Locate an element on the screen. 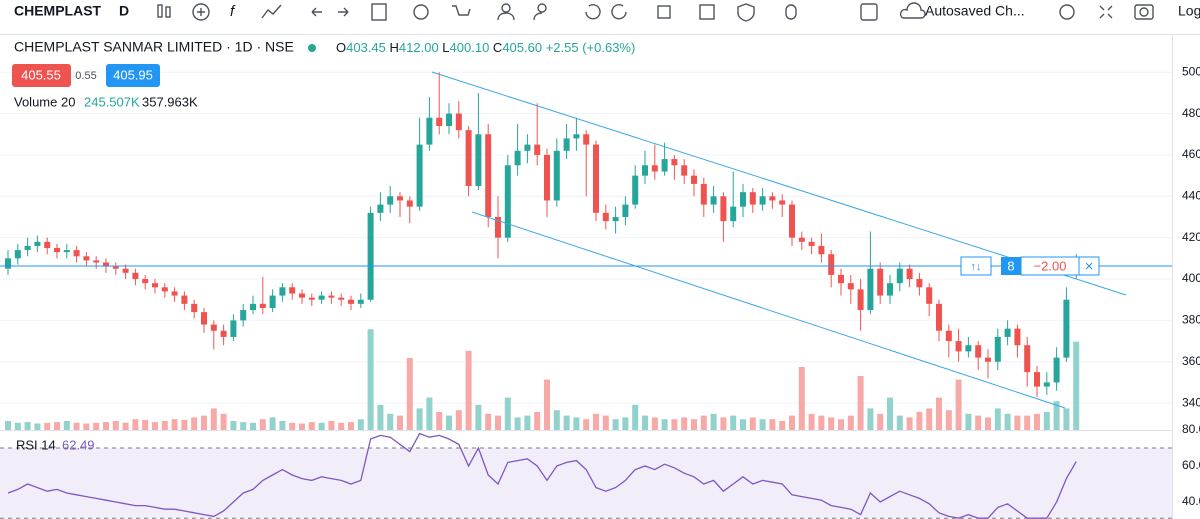 This screenshot has width=1200, height=519. price-axis is located at coordinates (1186, 277).